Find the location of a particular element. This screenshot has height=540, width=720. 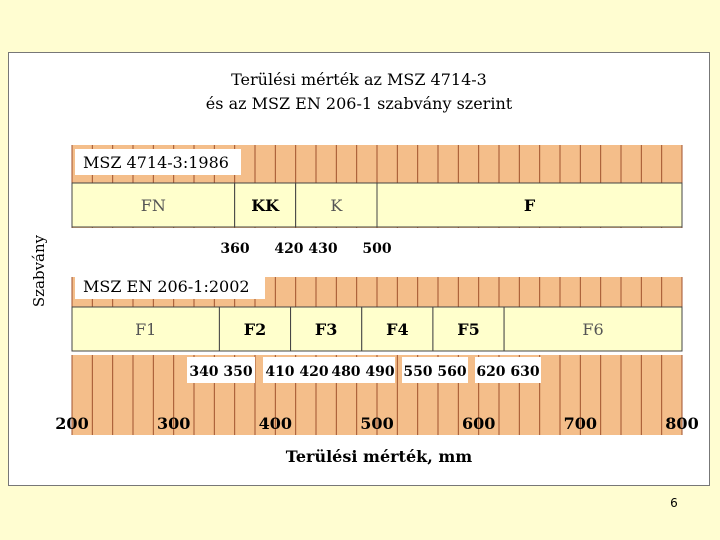

x-tick-label: 700 is located at coordinates (580, 423).